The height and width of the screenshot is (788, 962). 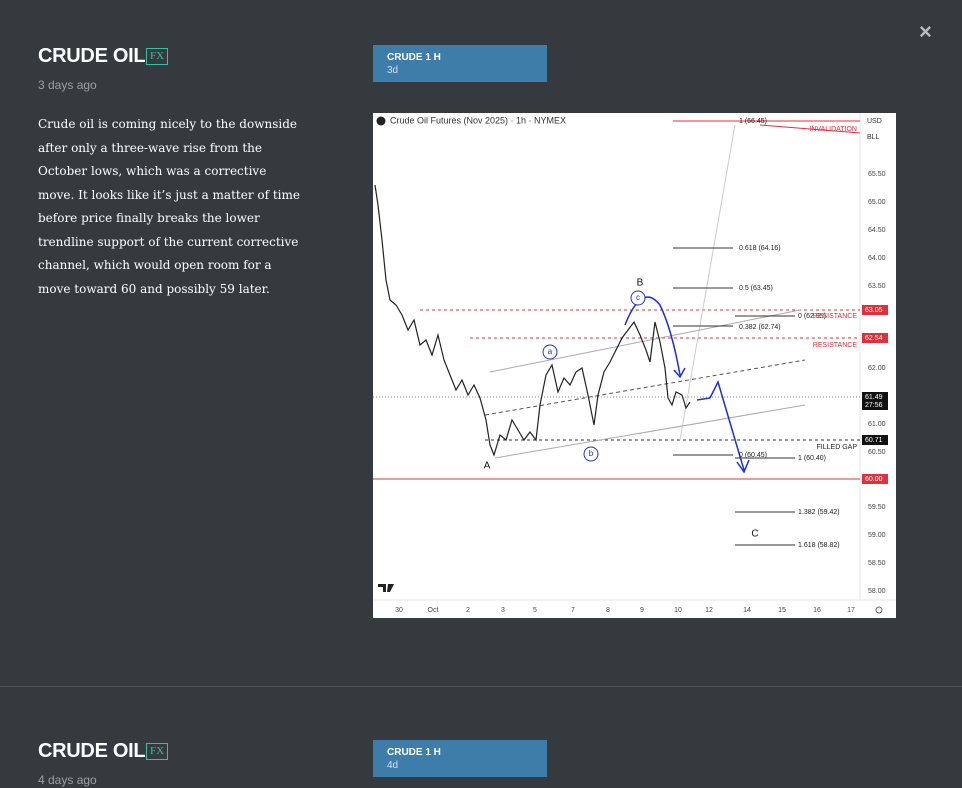 I want to click on price-tick-label: 63.50, so click(x=877, y=286).